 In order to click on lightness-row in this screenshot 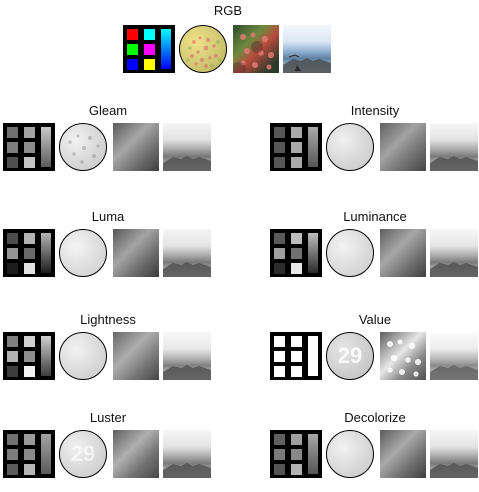, I will do `click(108, 356)`.